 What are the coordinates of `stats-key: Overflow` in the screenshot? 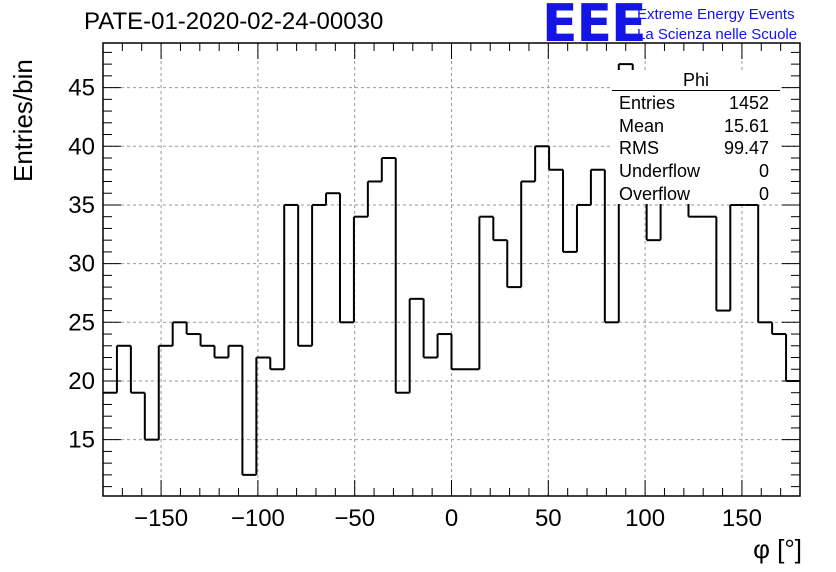 It's located at (655, 194).